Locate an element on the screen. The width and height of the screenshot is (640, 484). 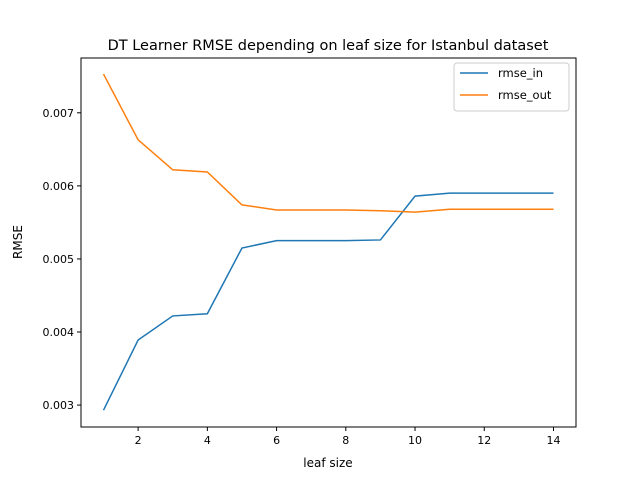
legend-label: rmse_out is located at coordinates (525, 95).